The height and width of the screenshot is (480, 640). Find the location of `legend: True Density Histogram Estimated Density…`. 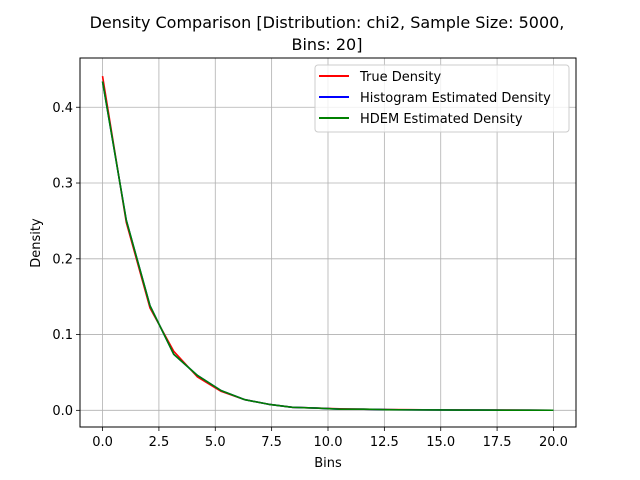

legend: True Density Histogram Estimated Density… is located at coordinates (442, 98).